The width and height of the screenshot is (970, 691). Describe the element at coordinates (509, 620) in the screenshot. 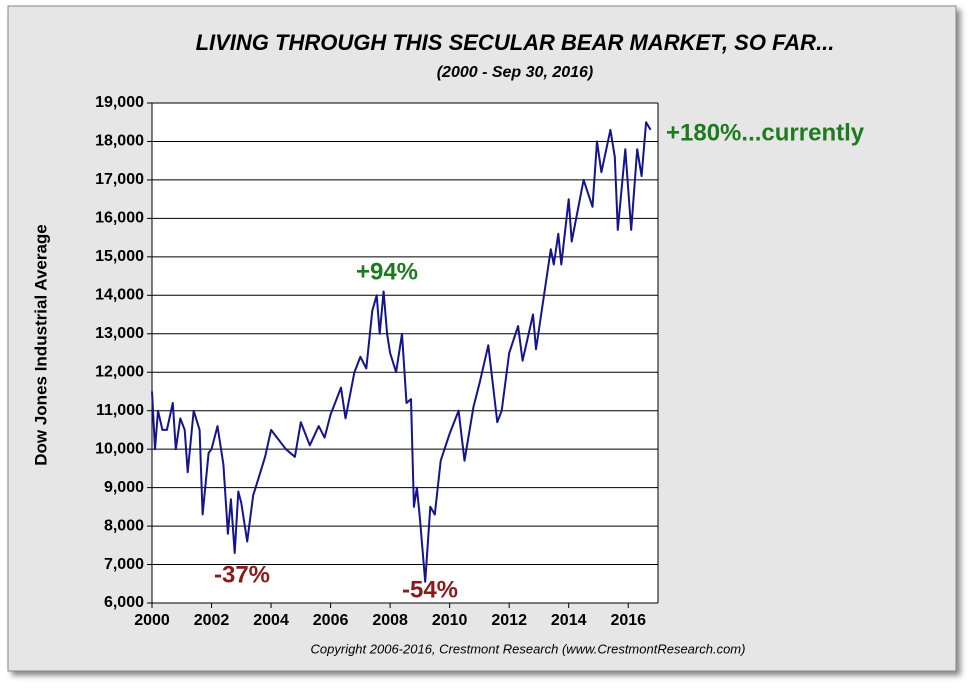

I see `x-tick-label: 2012` at that location.